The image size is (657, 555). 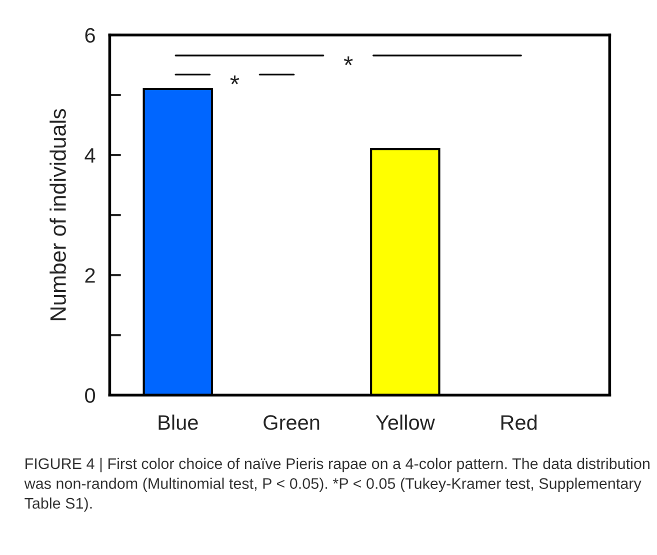 What do you see at coordinates (58, 214) in the screenshot?
I see `y-axis-title: Number of individuals` at bounding box center [58, 214].